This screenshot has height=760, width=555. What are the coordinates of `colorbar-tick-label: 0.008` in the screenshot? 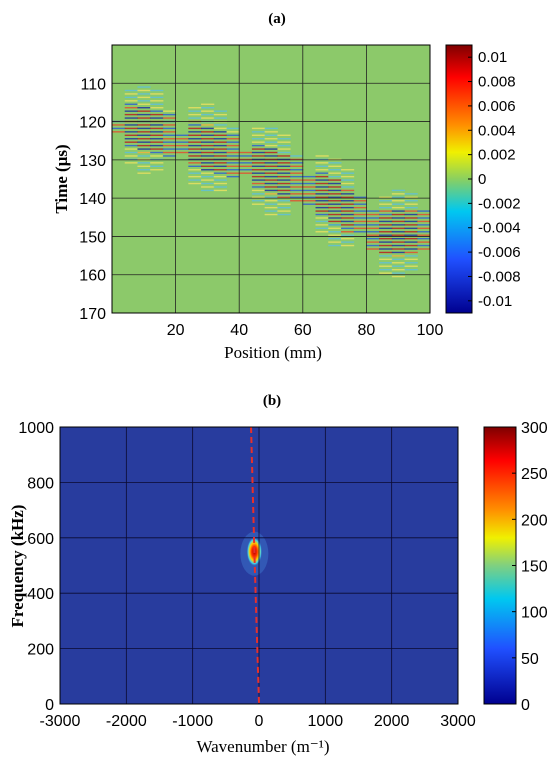 It's located at (497, 82).